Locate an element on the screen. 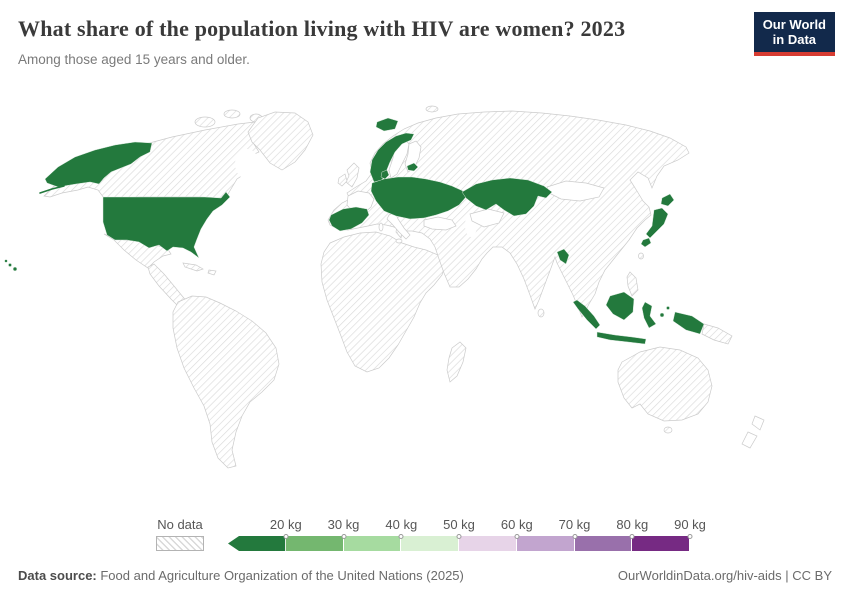 The image size is (850, 600). map-region-japan-hokkaido is located at coordinates (667, 200).